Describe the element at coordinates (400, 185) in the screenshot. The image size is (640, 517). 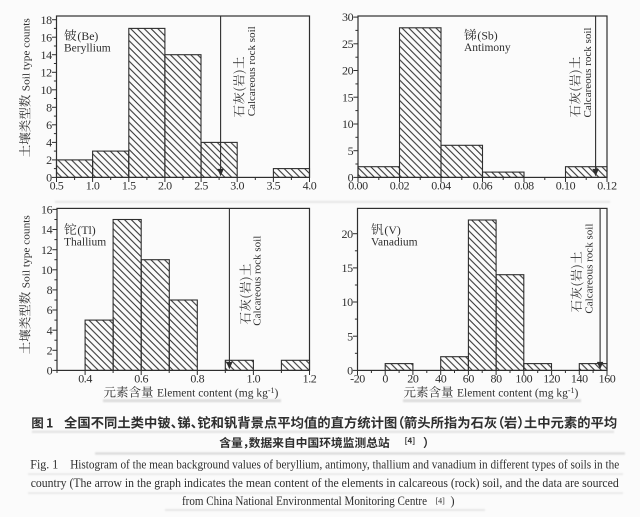
I see `svg-text: 0.02` at that location.